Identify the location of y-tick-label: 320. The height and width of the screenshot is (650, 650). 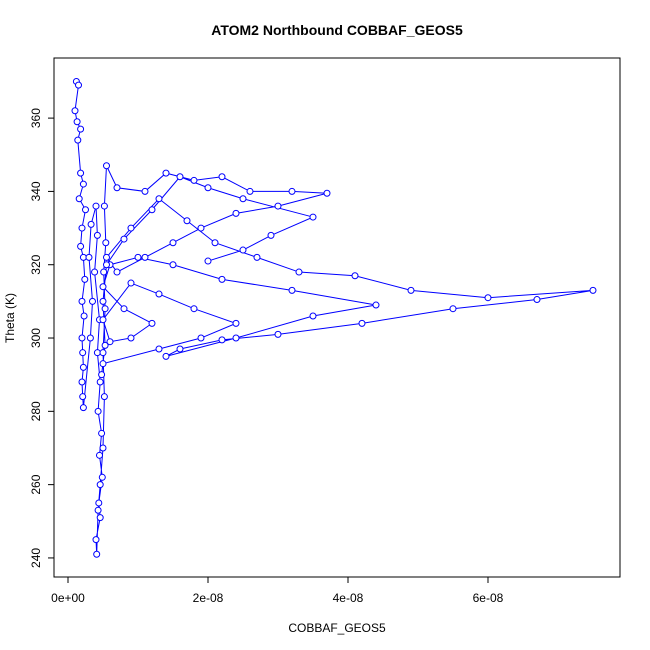
(36, 264).